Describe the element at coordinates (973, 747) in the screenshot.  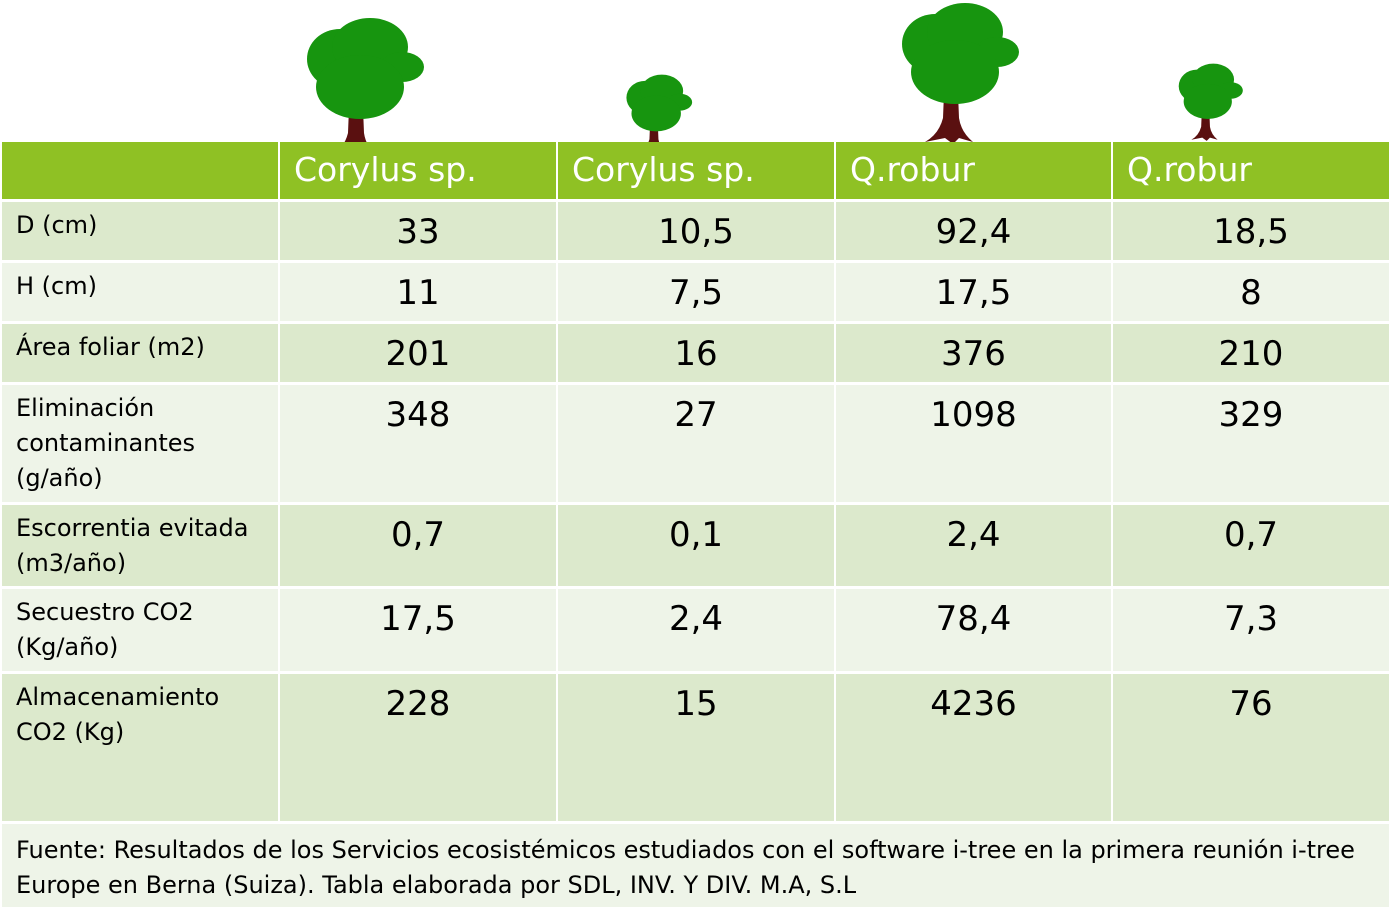
I see `table-cell: 4236` at that location.